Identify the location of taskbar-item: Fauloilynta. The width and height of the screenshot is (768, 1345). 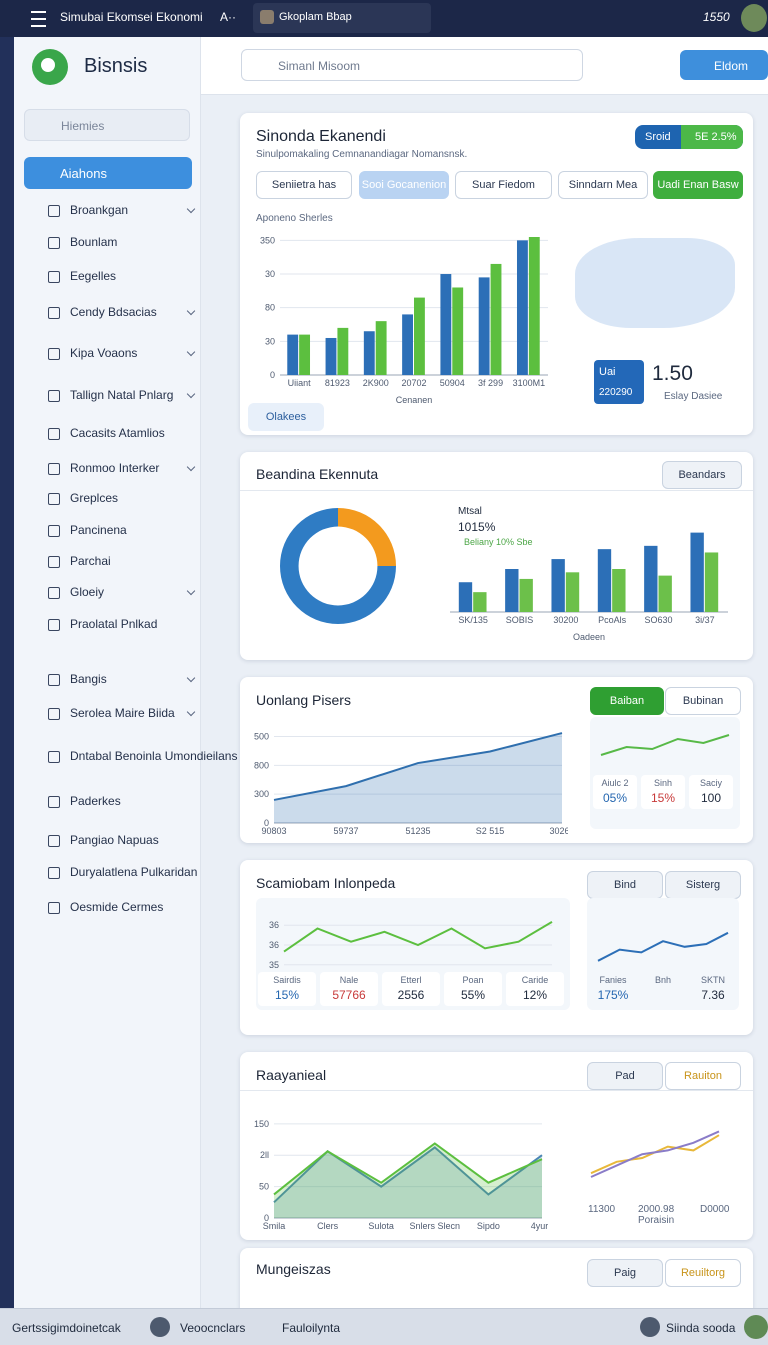
(311, 1328).